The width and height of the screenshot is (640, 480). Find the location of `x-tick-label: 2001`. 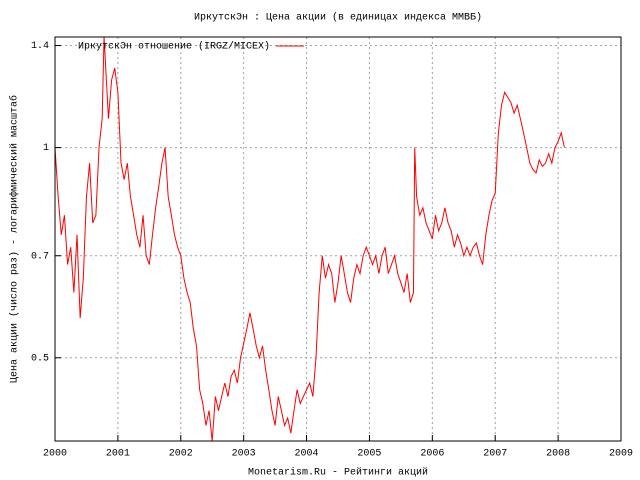

x-tick-label: 2001 is located at coordinates (118, 454).